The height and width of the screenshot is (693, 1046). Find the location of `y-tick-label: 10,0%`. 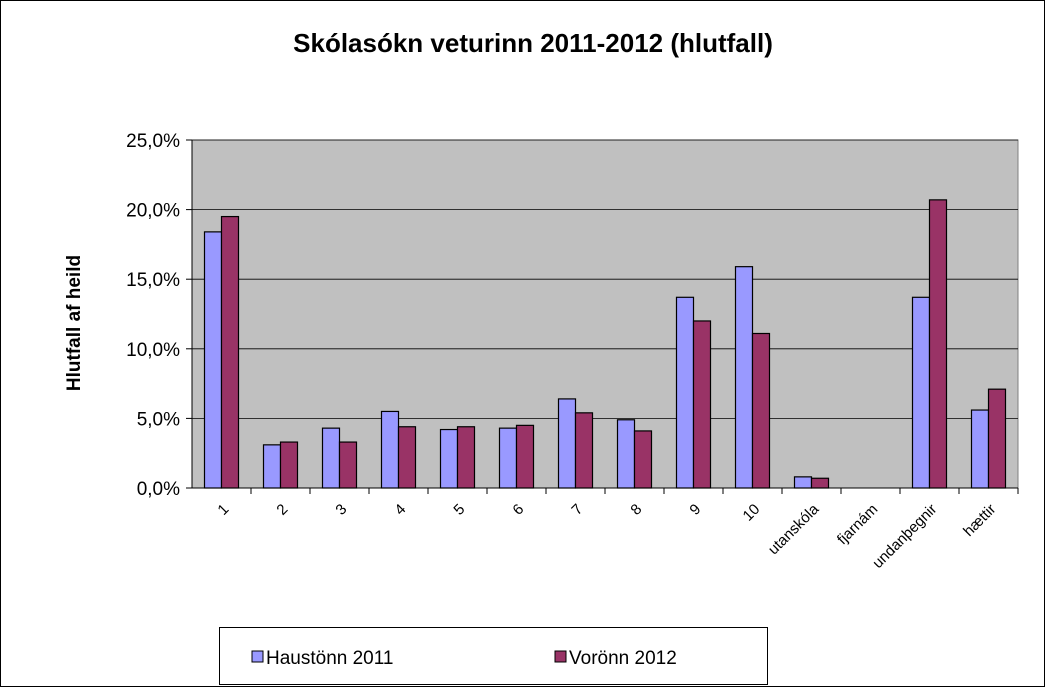

y-tick-label: 10,0% is located at coordinates (153, 350).